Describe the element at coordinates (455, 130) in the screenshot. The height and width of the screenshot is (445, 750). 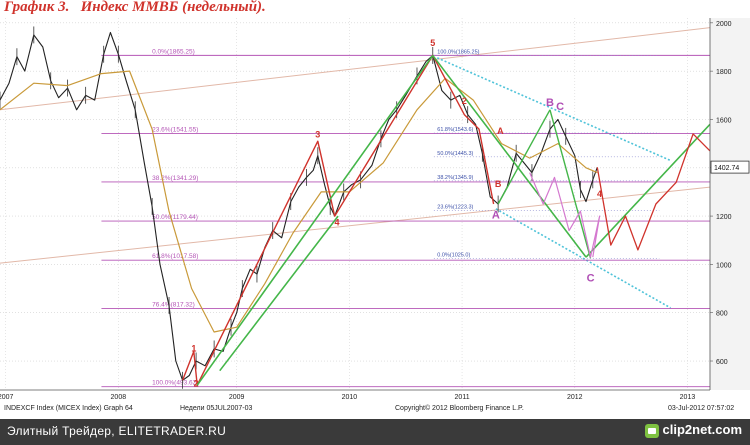
I see `inner-fib-label: 61.8%(1543.6)` at that location.